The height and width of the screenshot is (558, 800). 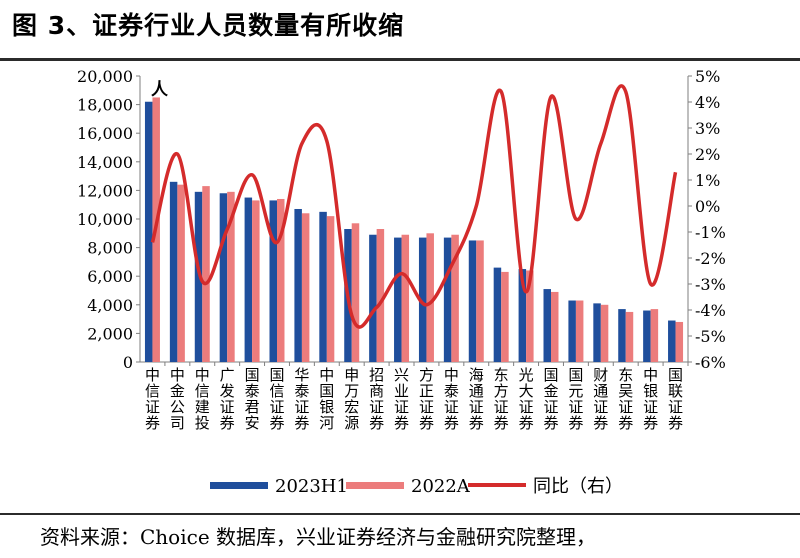 What do you see at coordinates (578, 486) in the screenshot?
I see `legend-label-yoy: 同比（右）` at bounding box center [578, 486].